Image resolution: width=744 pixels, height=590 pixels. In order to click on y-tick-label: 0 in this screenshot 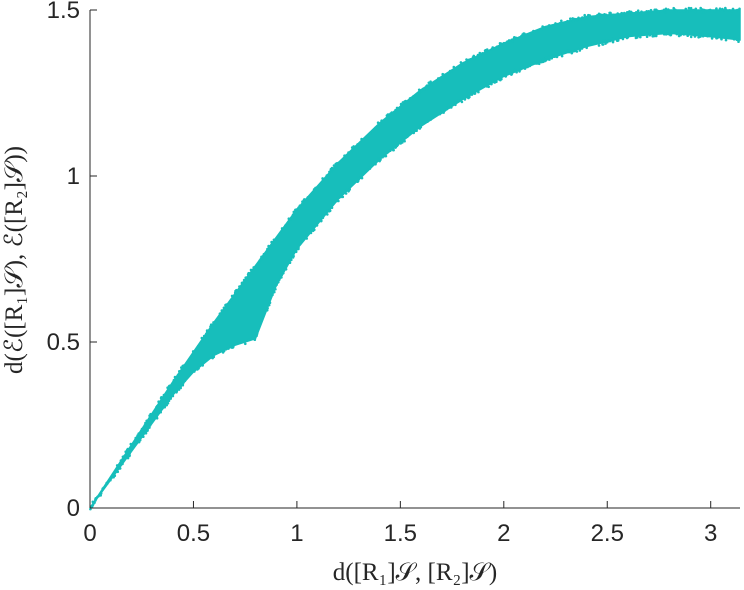, I will do `click(73, 508)`.